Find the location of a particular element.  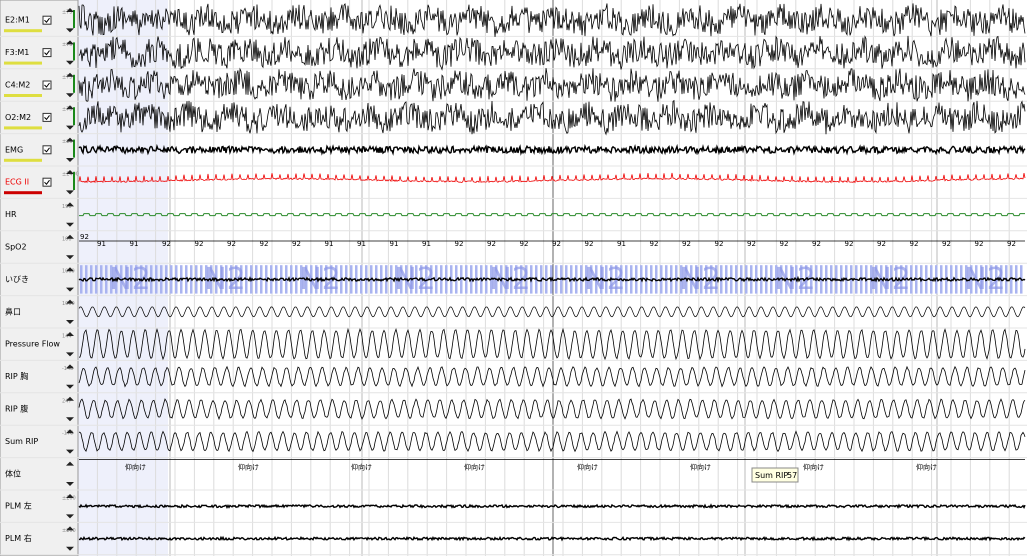

channel-label: 鼻口 is located at coordinates (13, 311).